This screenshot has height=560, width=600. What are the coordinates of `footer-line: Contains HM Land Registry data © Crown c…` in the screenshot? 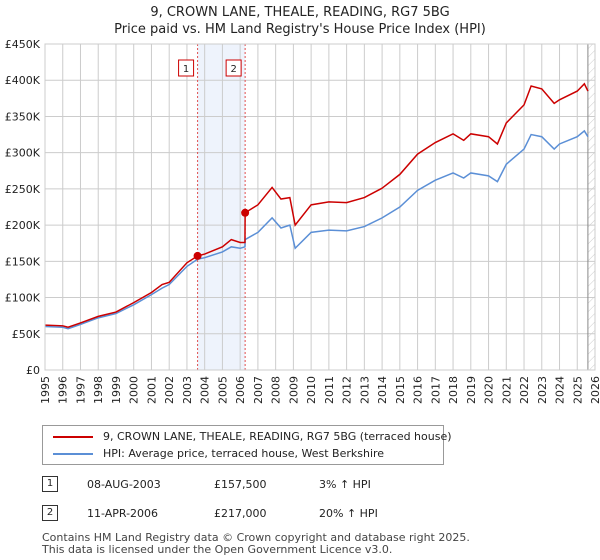 It's located at (256, 537).